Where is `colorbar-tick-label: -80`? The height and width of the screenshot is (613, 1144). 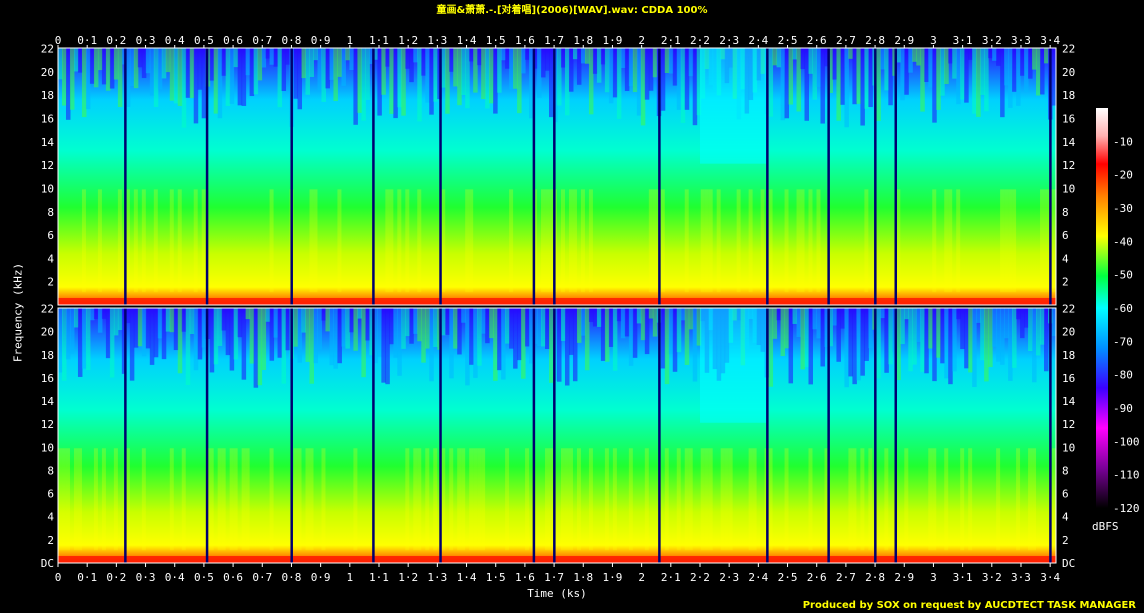
colorbar-tick-label: -80 is located at coordinates (1123, 375).